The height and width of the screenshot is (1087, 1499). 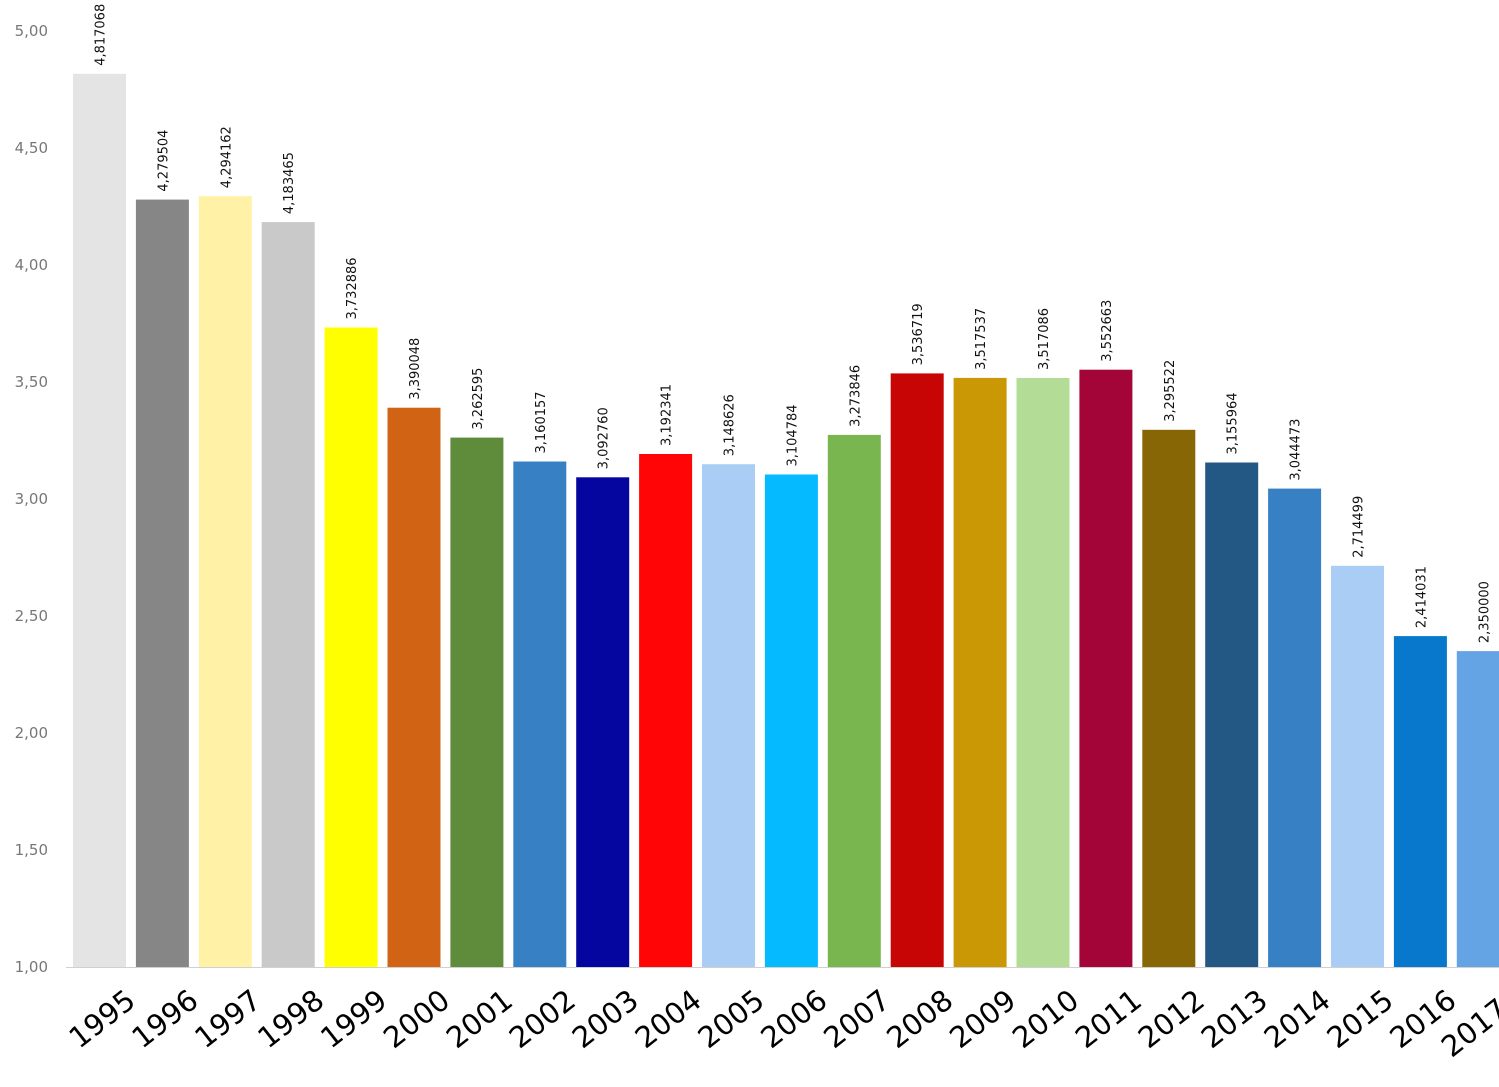 What do you see at coordinates (164, 1019) in the screenshot?
I see `x-tick-label: 1996` at bounding box center [164, 1019].